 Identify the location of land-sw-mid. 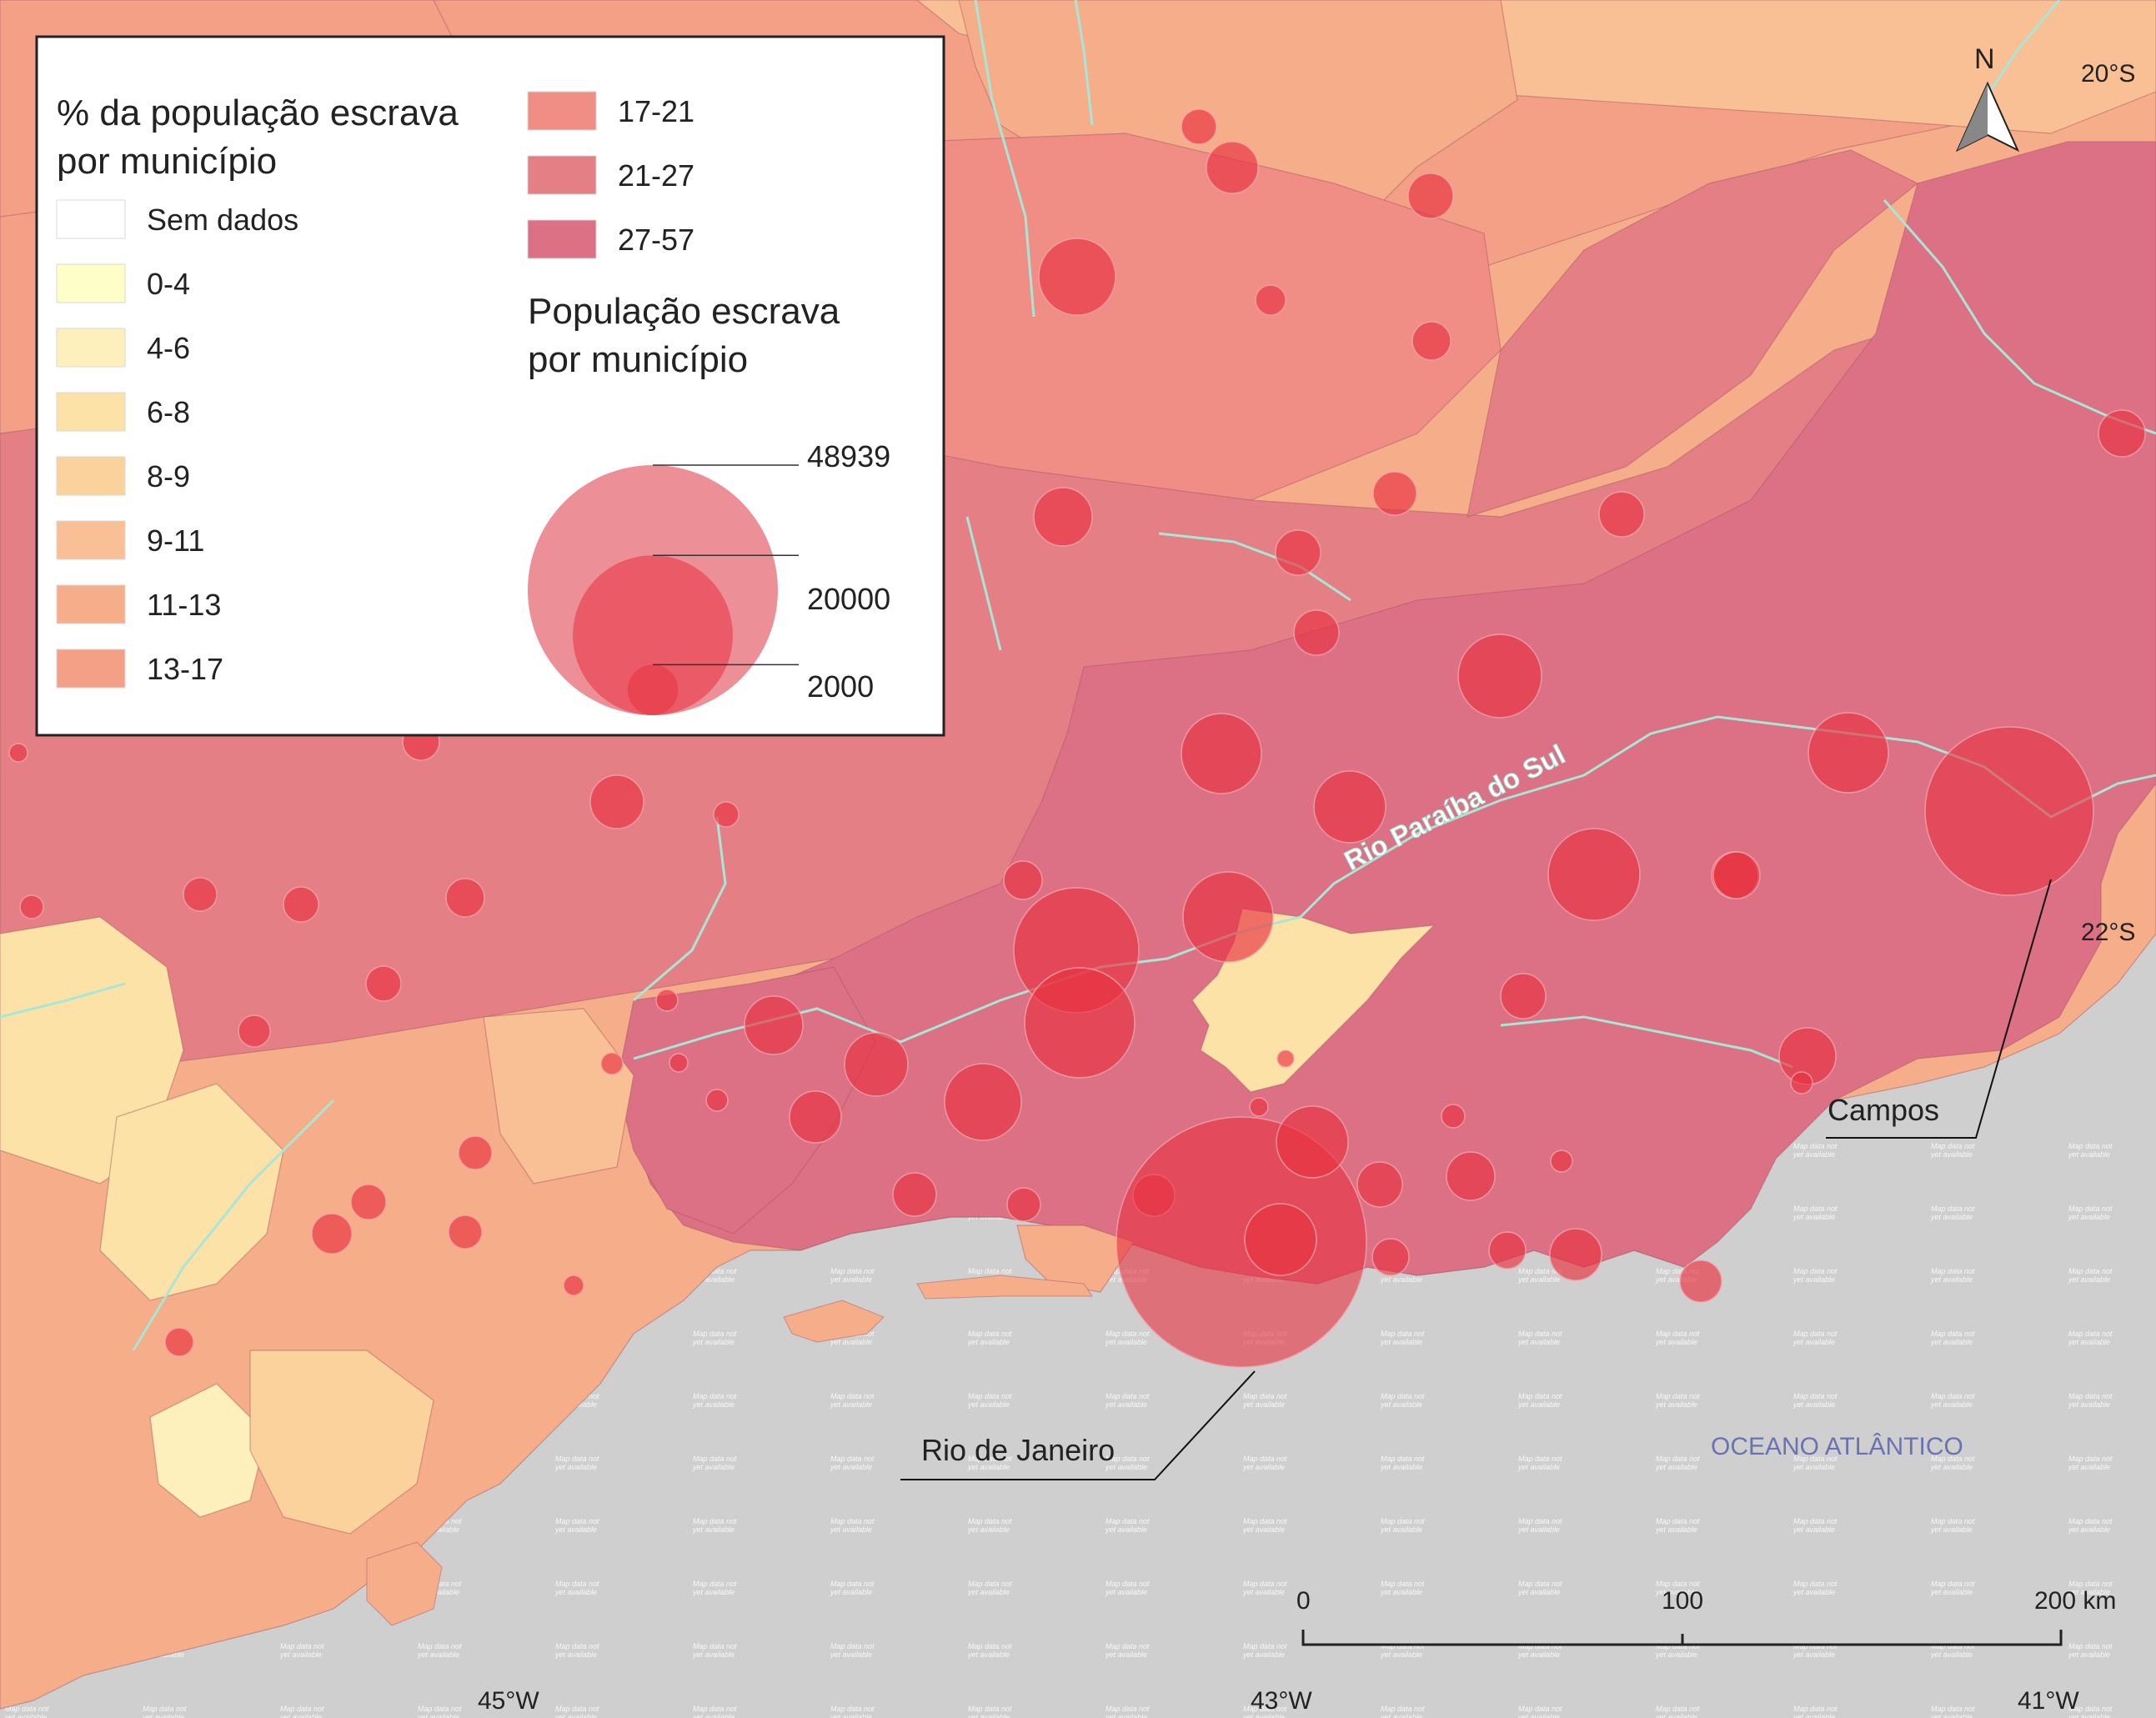
(558, 1097).